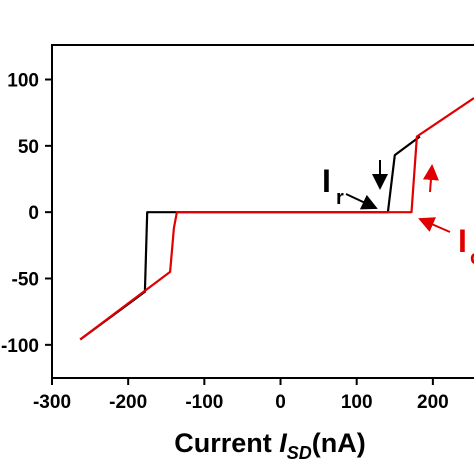 The height and width of the screenshot is (474, 474). What do you see at coordinates (28, 147) in the screenshot?
I see `y-tick-label: 50` at bounding box center [28, 147].